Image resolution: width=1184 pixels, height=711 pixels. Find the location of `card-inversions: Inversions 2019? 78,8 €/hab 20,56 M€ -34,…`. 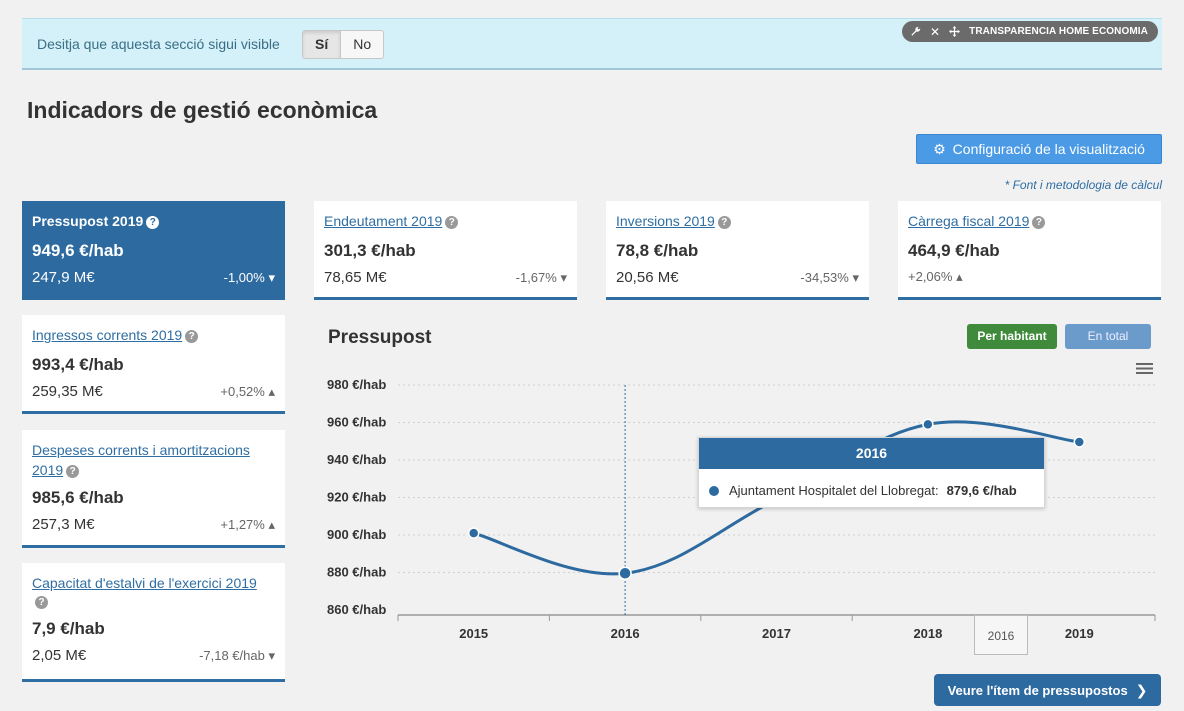

card-inversions: Inversions 2019? 78,8 €/hab 20,56 M€ -34,… is located at coordinates (737, 250).